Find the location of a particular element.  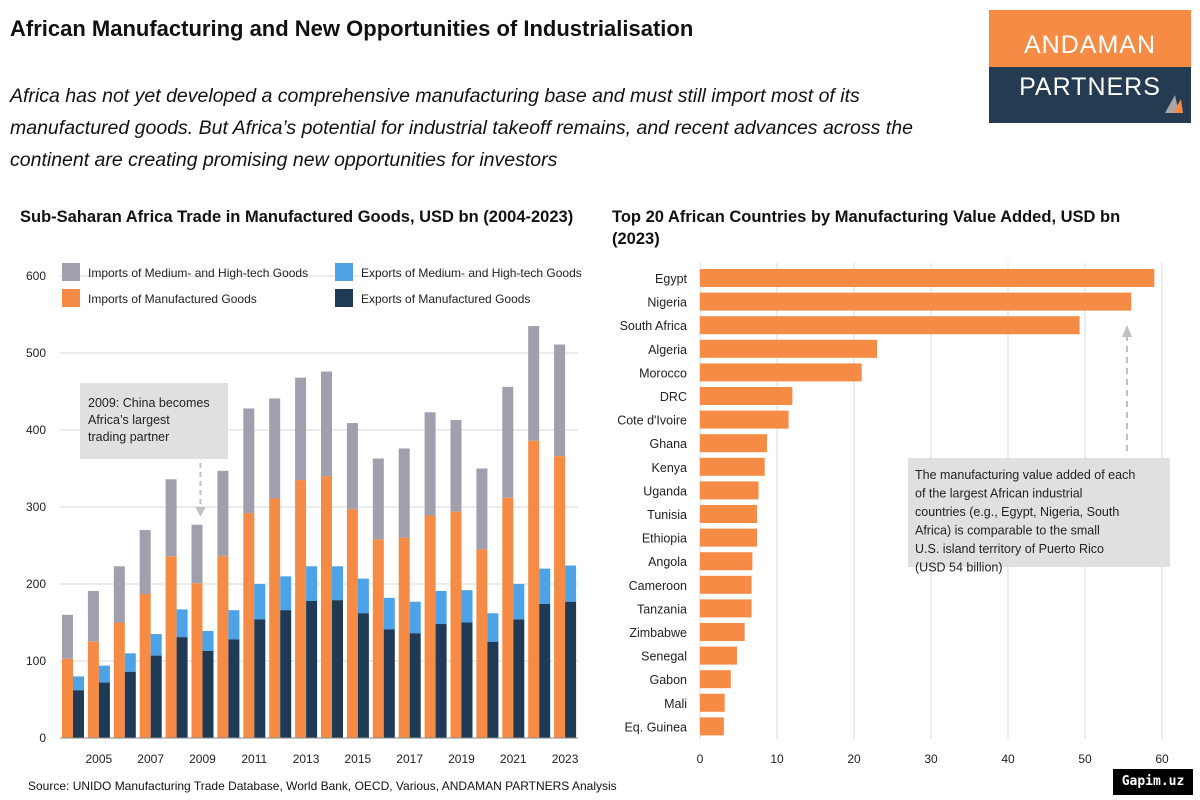

mva-bar-gabon is located at coordinates (715, 679).